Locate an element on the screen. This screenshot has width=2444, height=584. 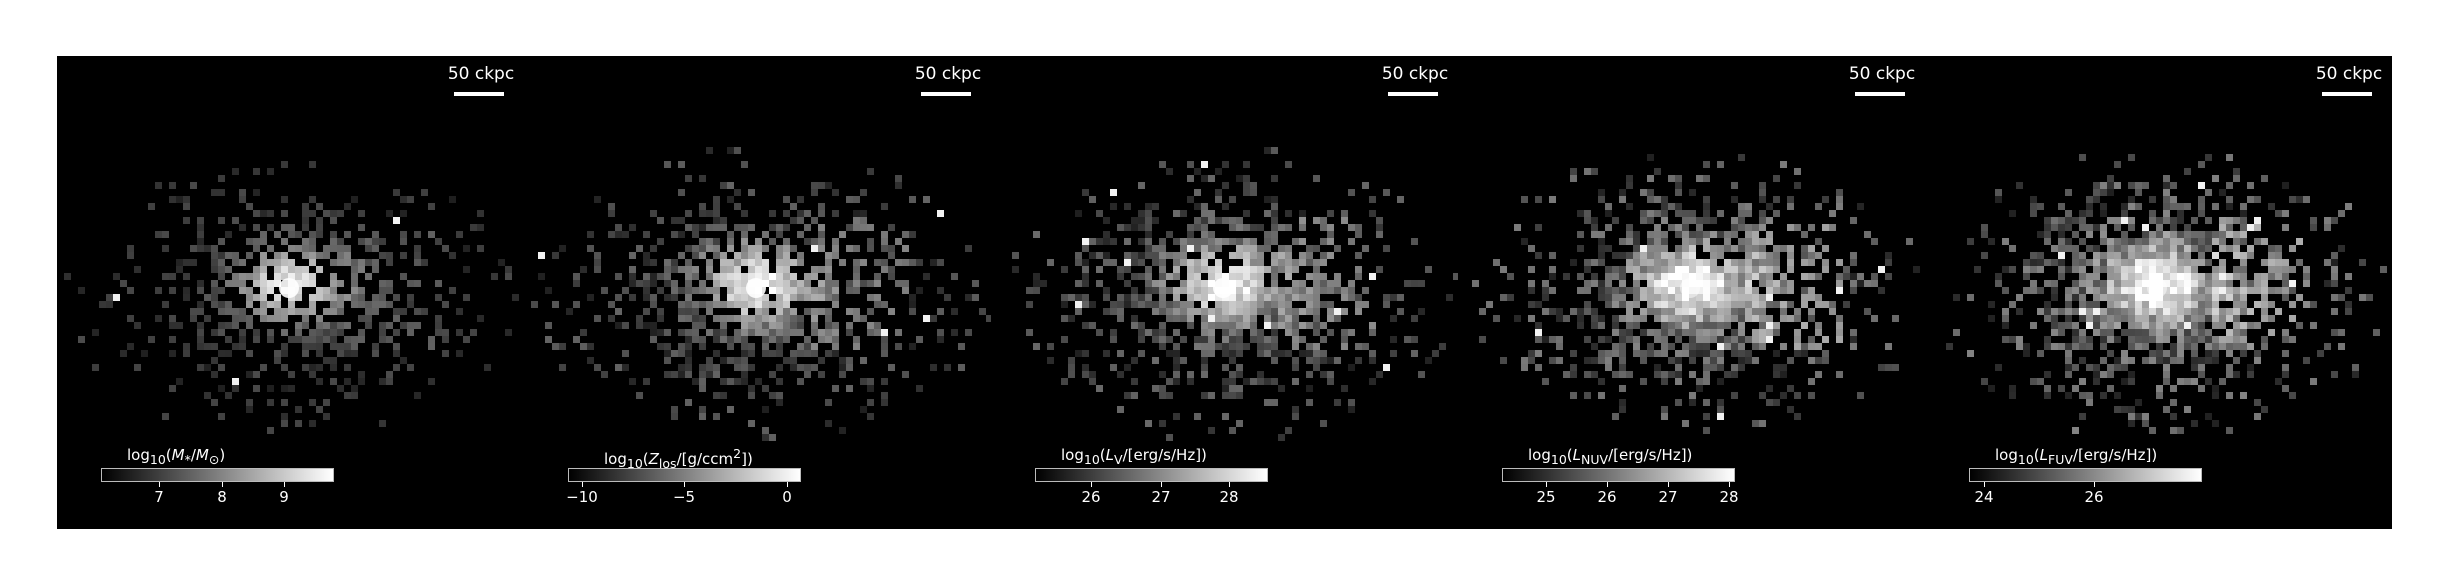
colorbar-tick-label: 25 is located at coordinates (1546, 497).